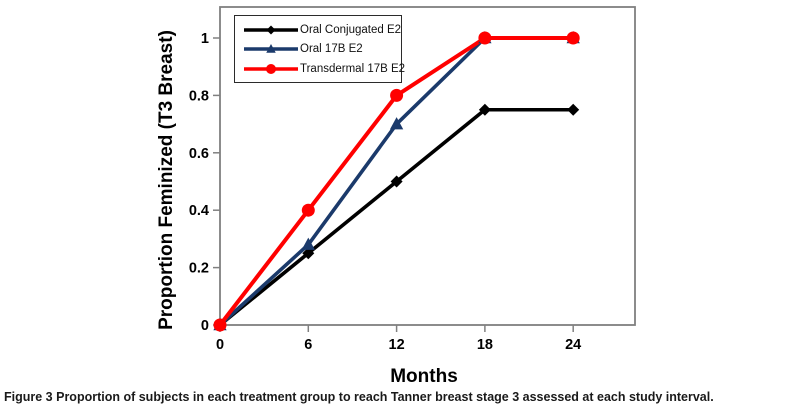 This screenshot has height=414, width=795. I want to click on legend-item-oral-conjugated-e2: Oral Conjugated E2, so click(322, 30).